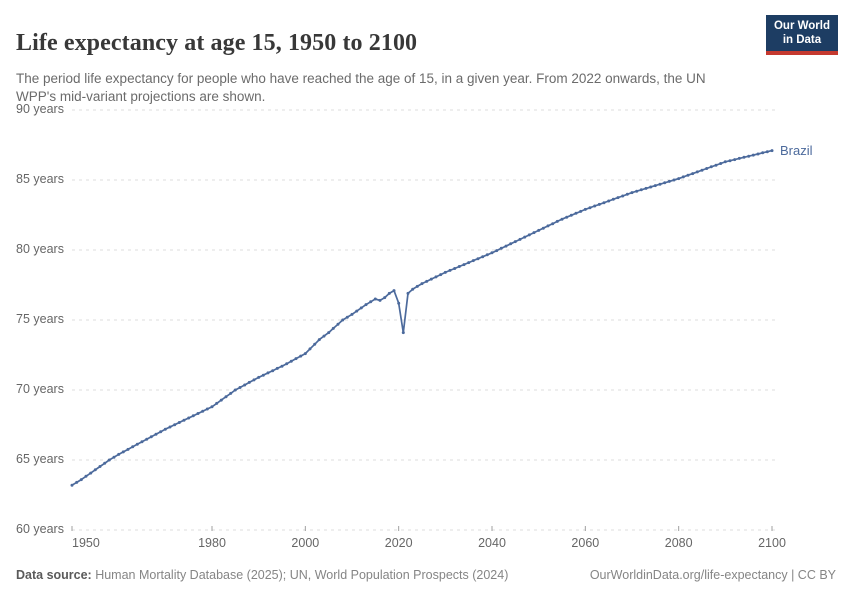 The width and height of the screenshot is (850, 600). What do you see at coordinates (711, 167) in the screenshot?
I see `data-point-2087` at bounding box center [711, 167].